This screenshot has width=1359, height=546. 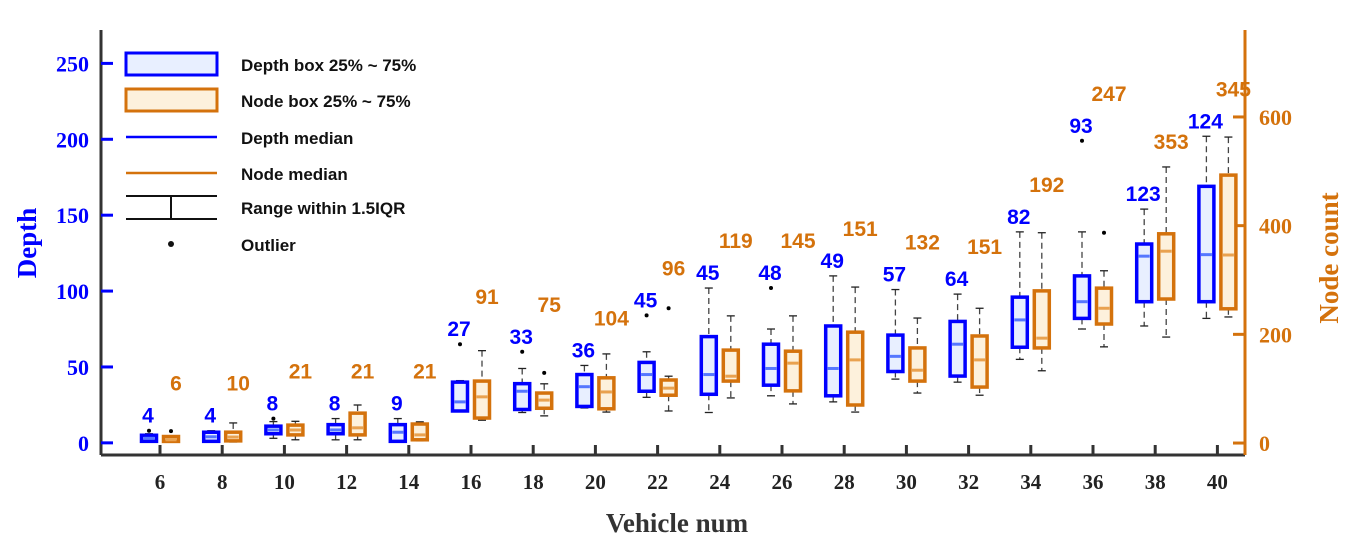 I want to click on y-axis-right-label: Node count, so click(x=1329, y=257).